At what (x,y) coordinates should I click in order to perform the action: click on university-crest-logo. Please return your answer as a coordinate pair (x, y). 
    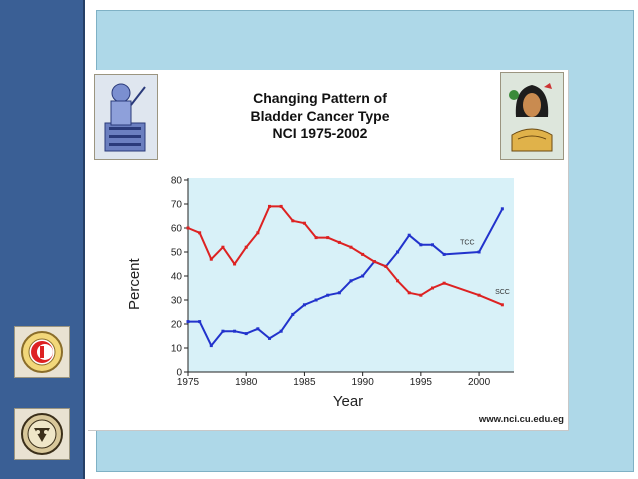
    Looking at the image, I should click on (42, 352).